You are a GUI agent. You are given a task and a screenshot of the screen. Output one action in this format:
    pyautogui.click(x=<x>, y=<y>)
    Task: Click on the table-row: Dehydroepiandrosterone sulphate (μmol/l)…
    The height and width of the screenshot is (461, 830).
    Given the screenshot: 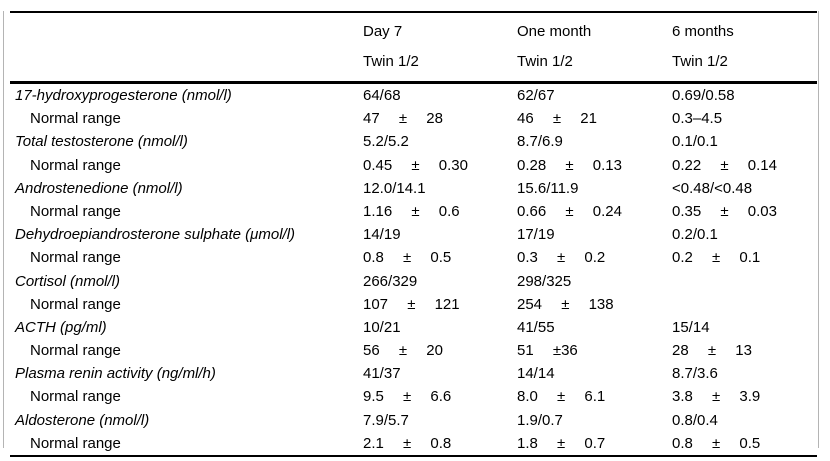 What is the action you would take?
    pyautogui.click(x=413, y=234)
    